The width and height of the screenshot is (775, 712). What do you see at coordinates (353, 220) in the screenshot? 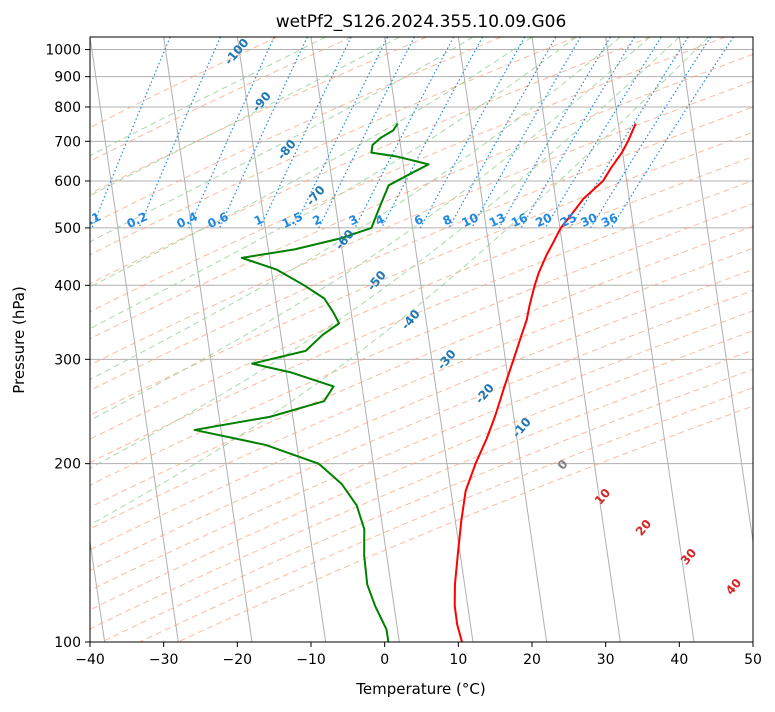
I see `mixing-ratio-label: 3` at bounding box center [353, 220].